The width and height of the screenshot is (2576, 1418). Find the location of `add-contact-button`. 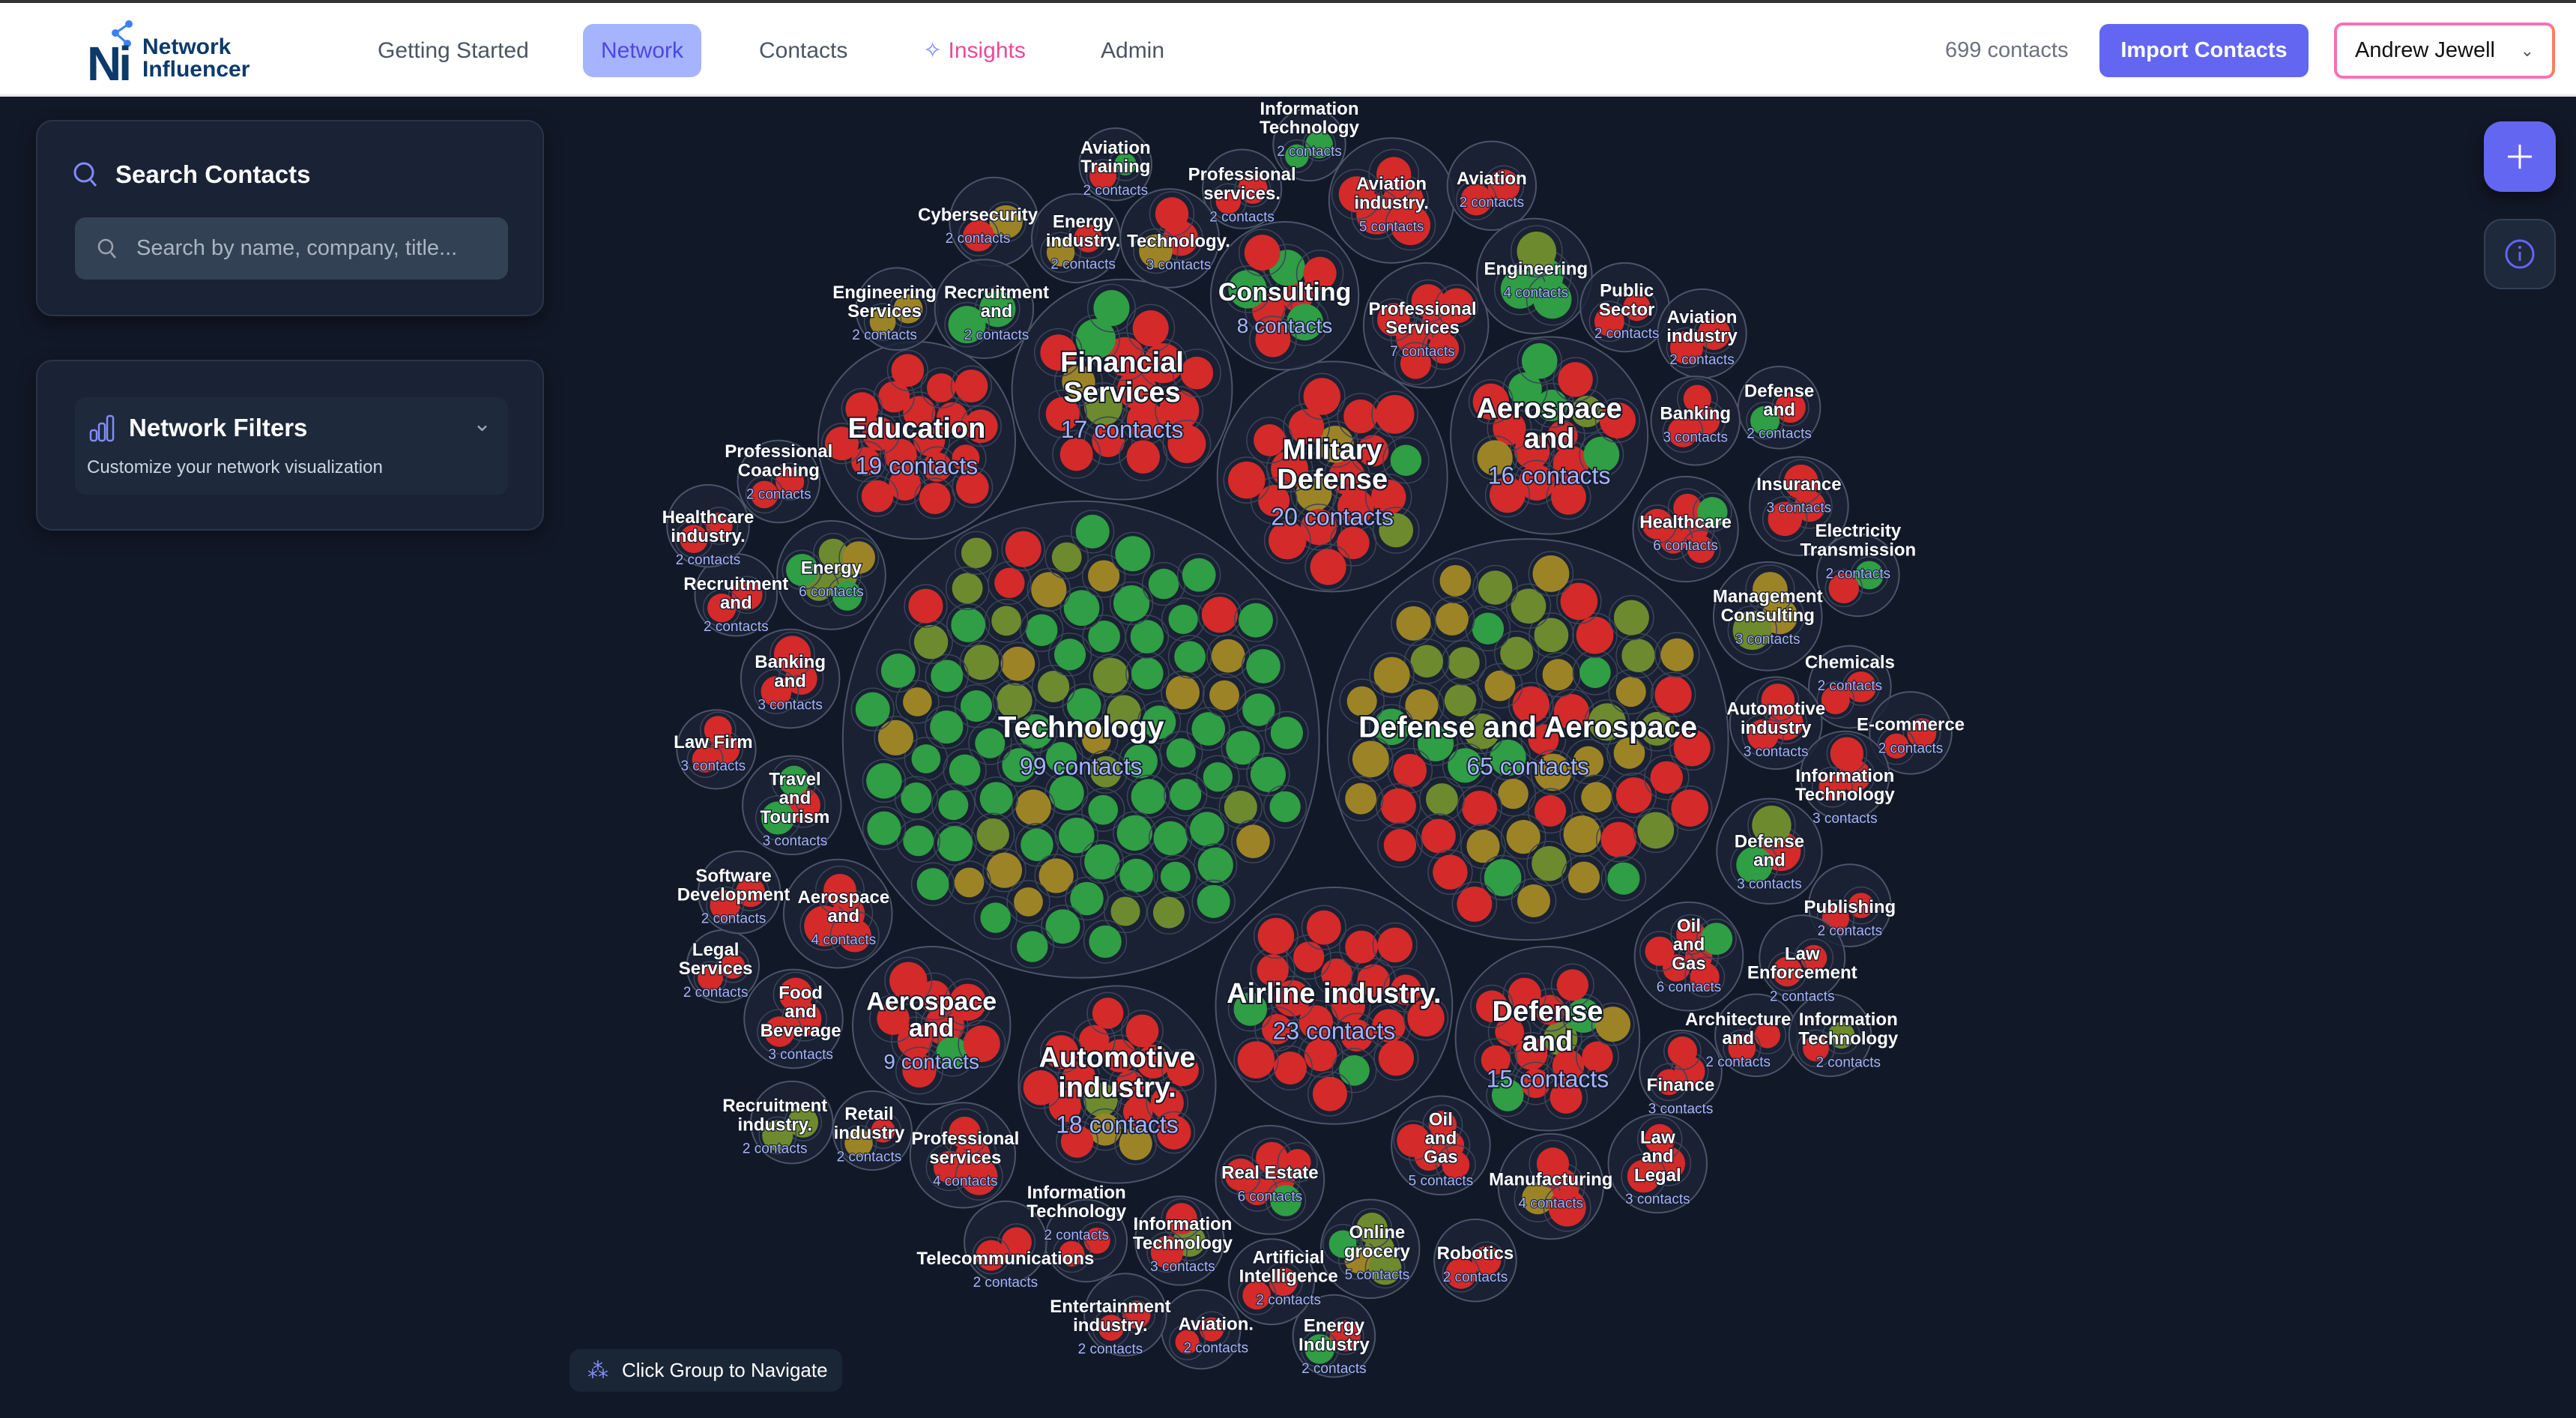

add-contact-button is located at coordinates (2520, 156).